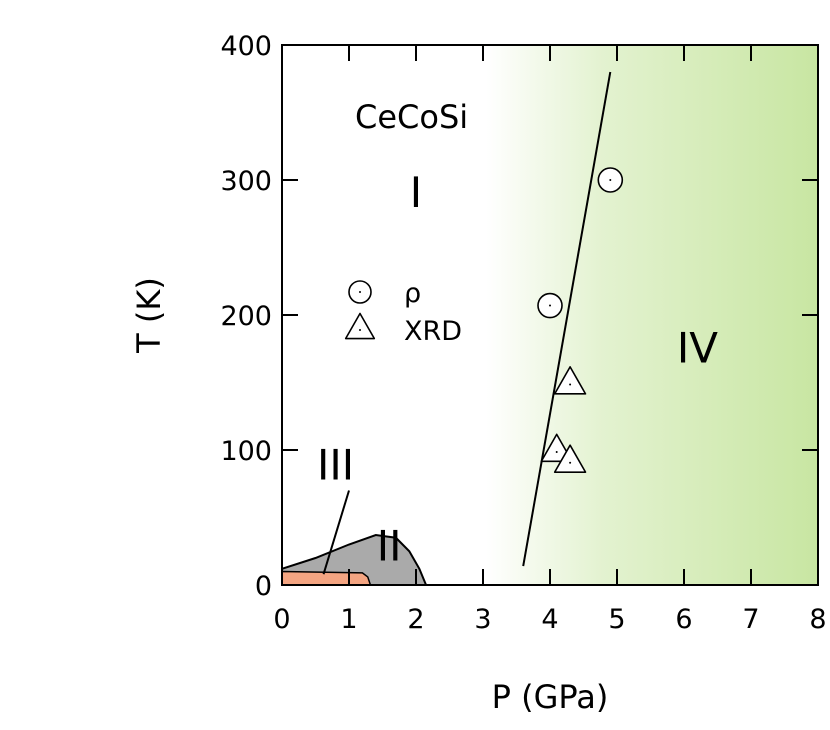 The image size is (830, 730). I want to click on y-tick-label: 400, so click(246, 46).